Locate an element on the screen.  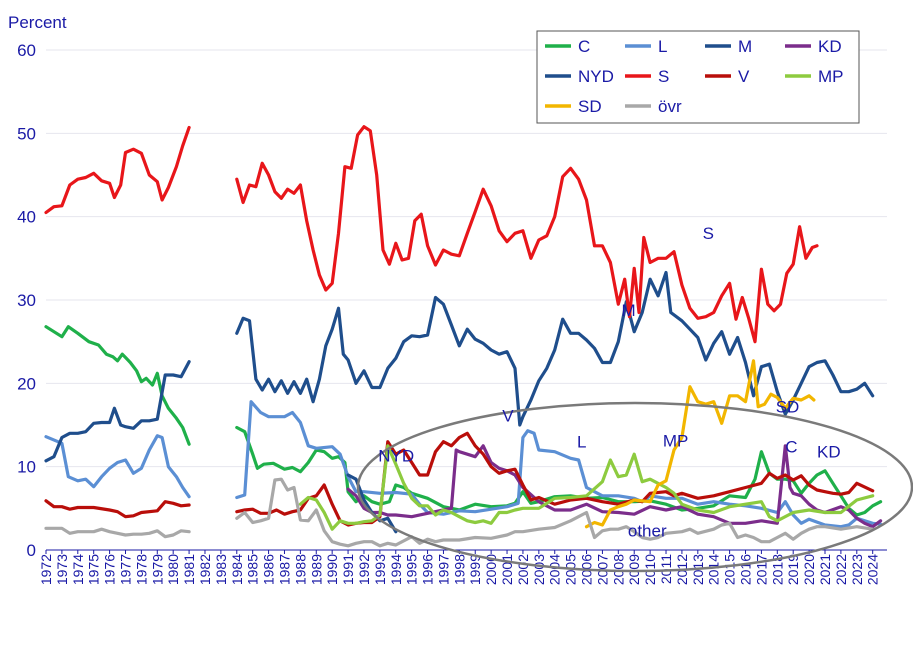
x-tick-label: 1984 is located at coordinates (237, 569).